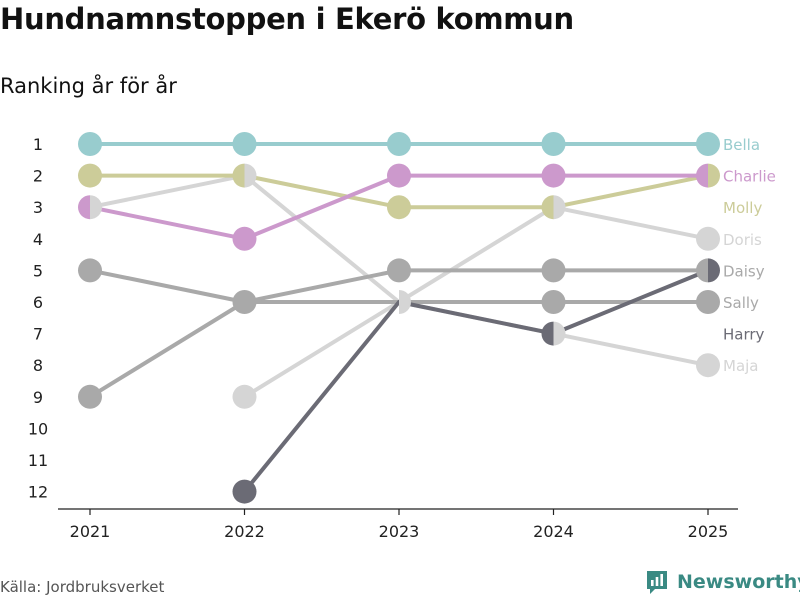 The width and height of the screenshot is (800, 600). Describe the element at coordinates (38, 428) in the screenshot. I see `y-tick-label: 10` at that location.